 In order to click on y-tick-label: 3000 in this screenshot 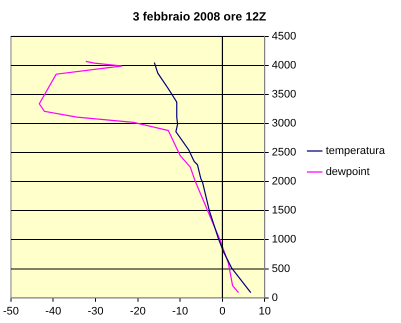, I will do `click(284, 124)`.